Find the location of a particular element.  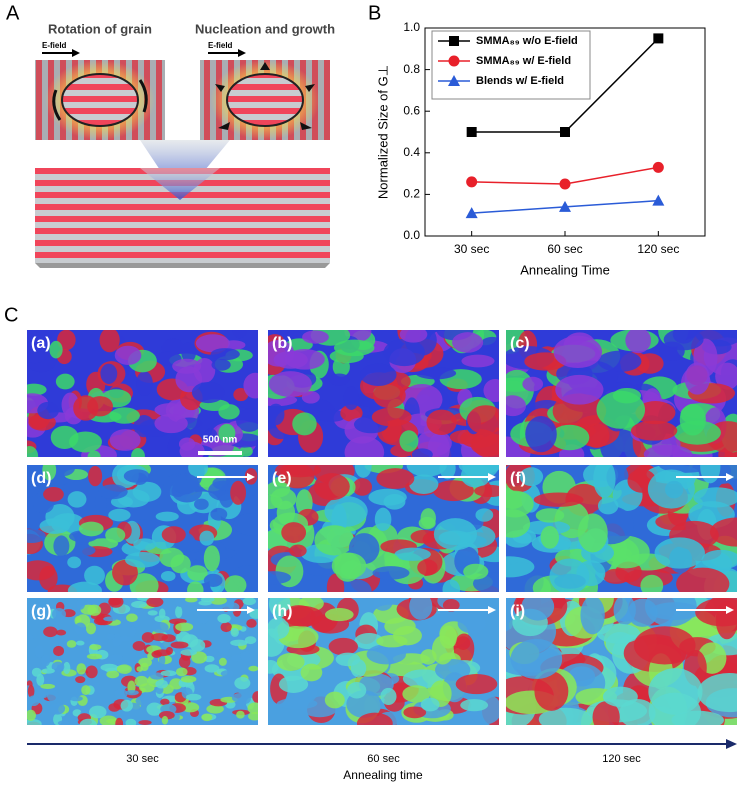

x-axis-label: Annealing Time is located at coordinates (565, 269).